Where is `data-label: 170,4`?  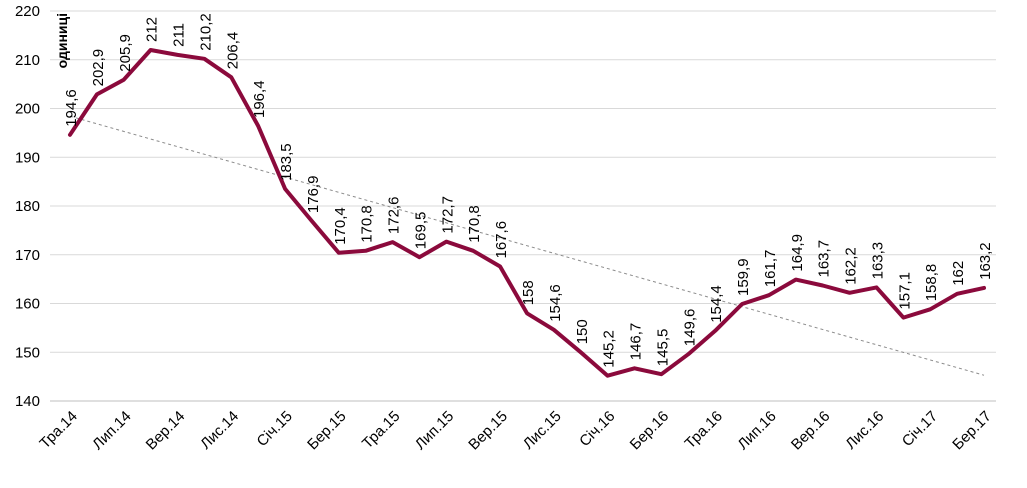 data-label: 170,4 is located at coordinates (340, 226).